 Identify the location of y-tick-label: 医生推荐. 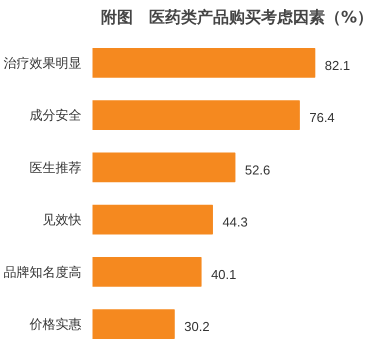
(56, 167).